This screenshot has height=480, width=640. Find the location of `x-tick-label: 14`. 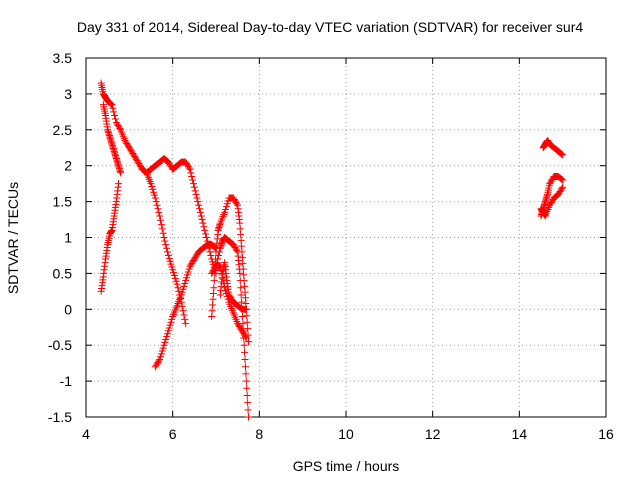

x-tick-label: 14 is located at coordinates (520, 434).